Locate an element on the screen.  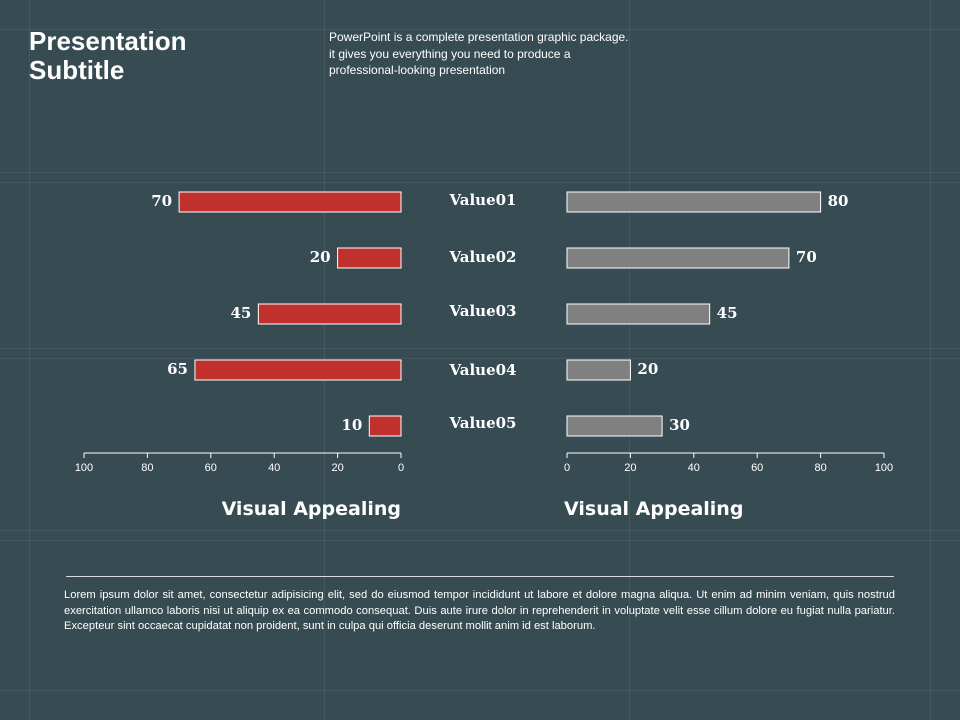
data-label: 65 is located at coordinates (177, 369).